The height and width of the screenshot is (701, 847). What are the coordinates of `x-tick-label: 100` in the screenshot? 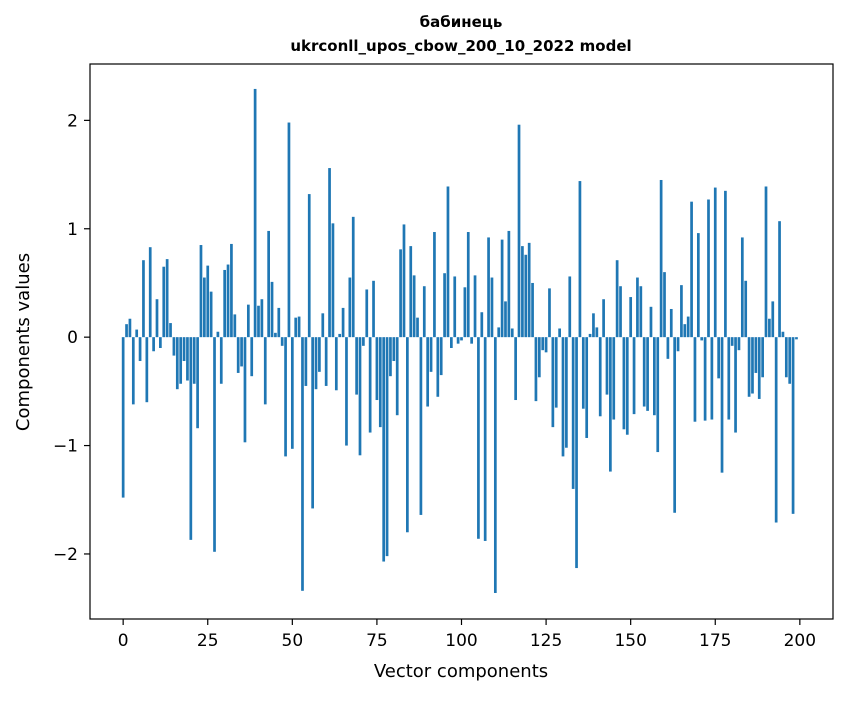 It's located at (461, 641).